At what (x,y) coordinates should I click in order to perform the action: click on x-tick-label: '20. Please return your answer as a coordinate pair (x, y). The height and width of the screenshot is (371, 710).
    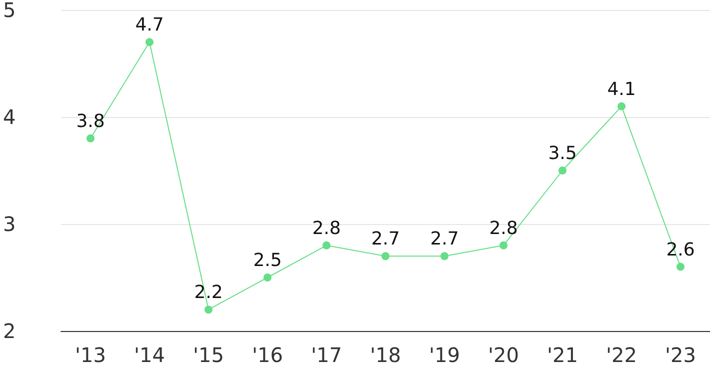
    Looking at the image, I should click on (503, 355).